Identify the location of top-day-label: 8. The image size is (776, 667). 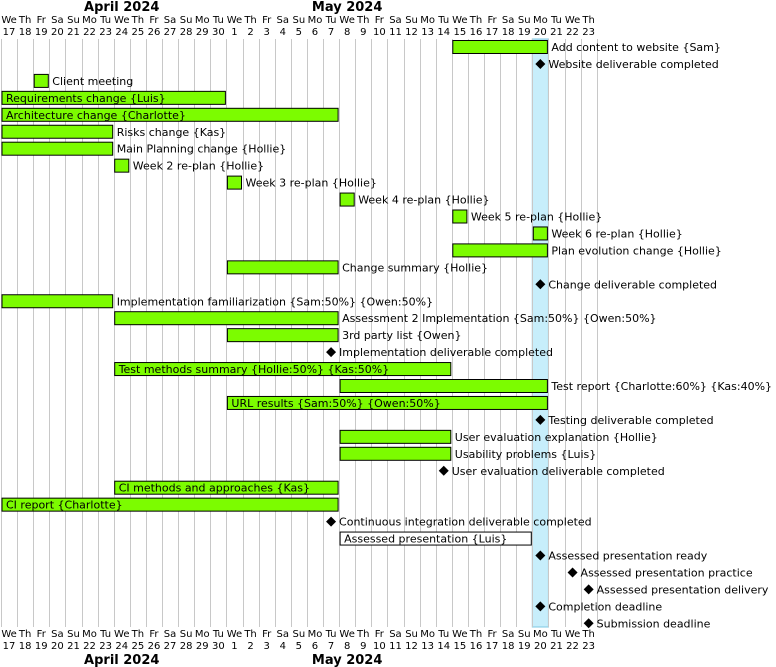
(347, 32).